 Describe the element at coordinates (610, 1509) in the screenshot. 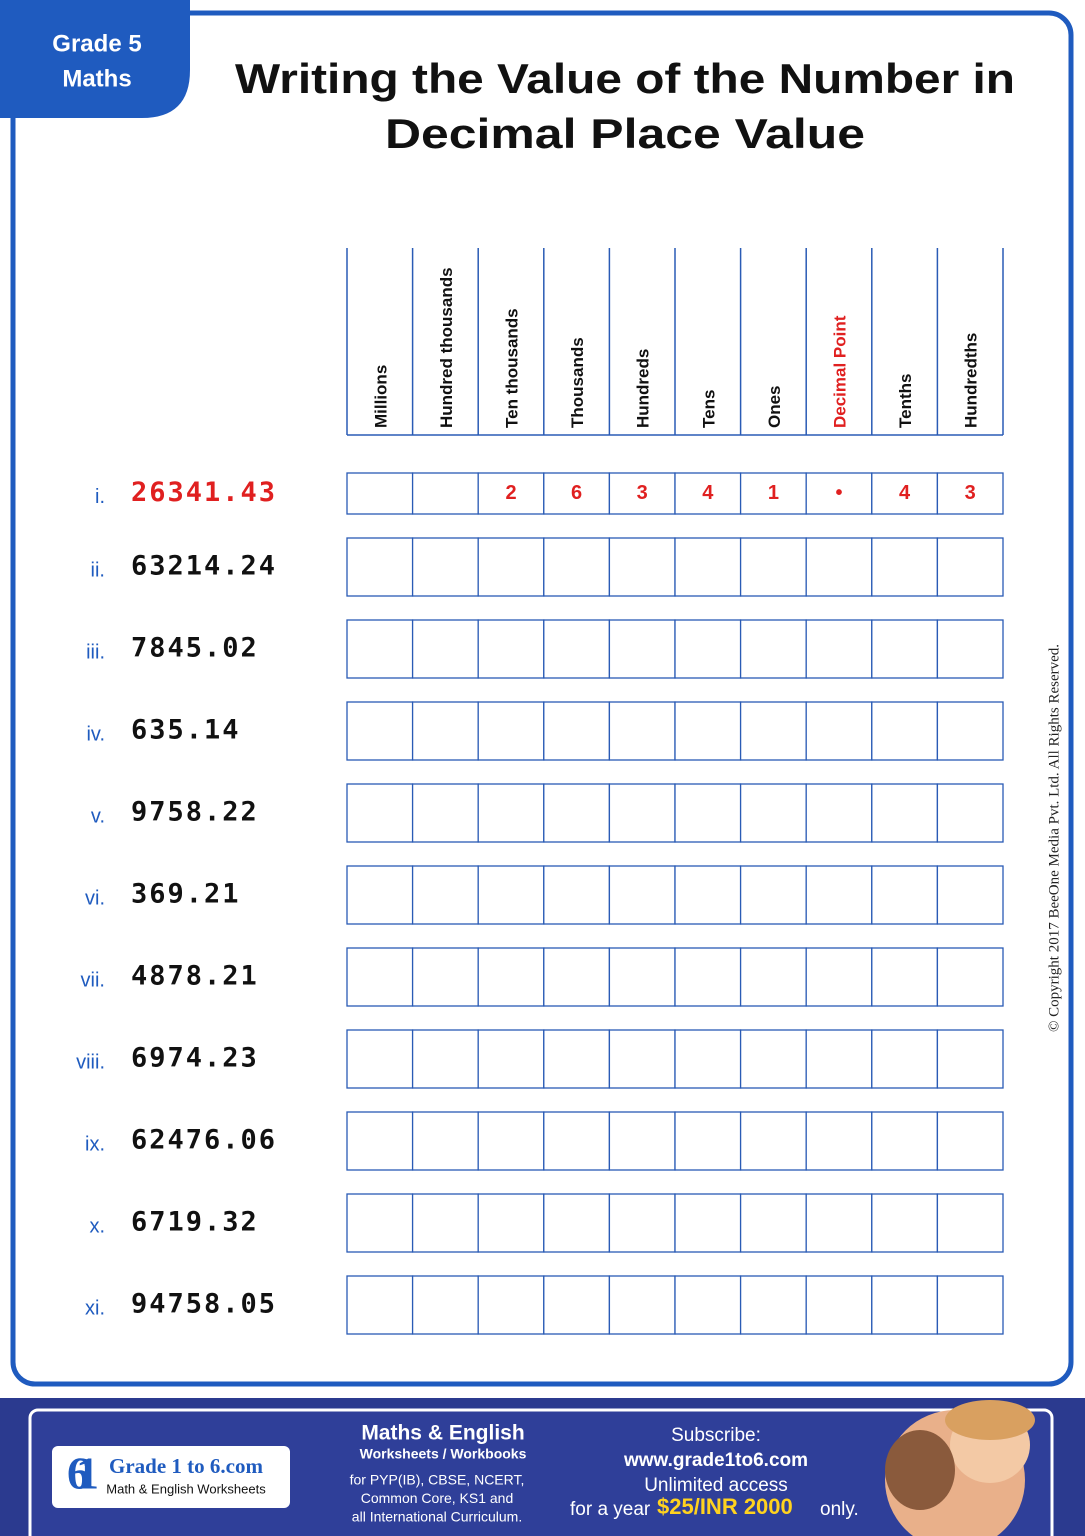

I see `subscribe-prefix: for a year` at that location.